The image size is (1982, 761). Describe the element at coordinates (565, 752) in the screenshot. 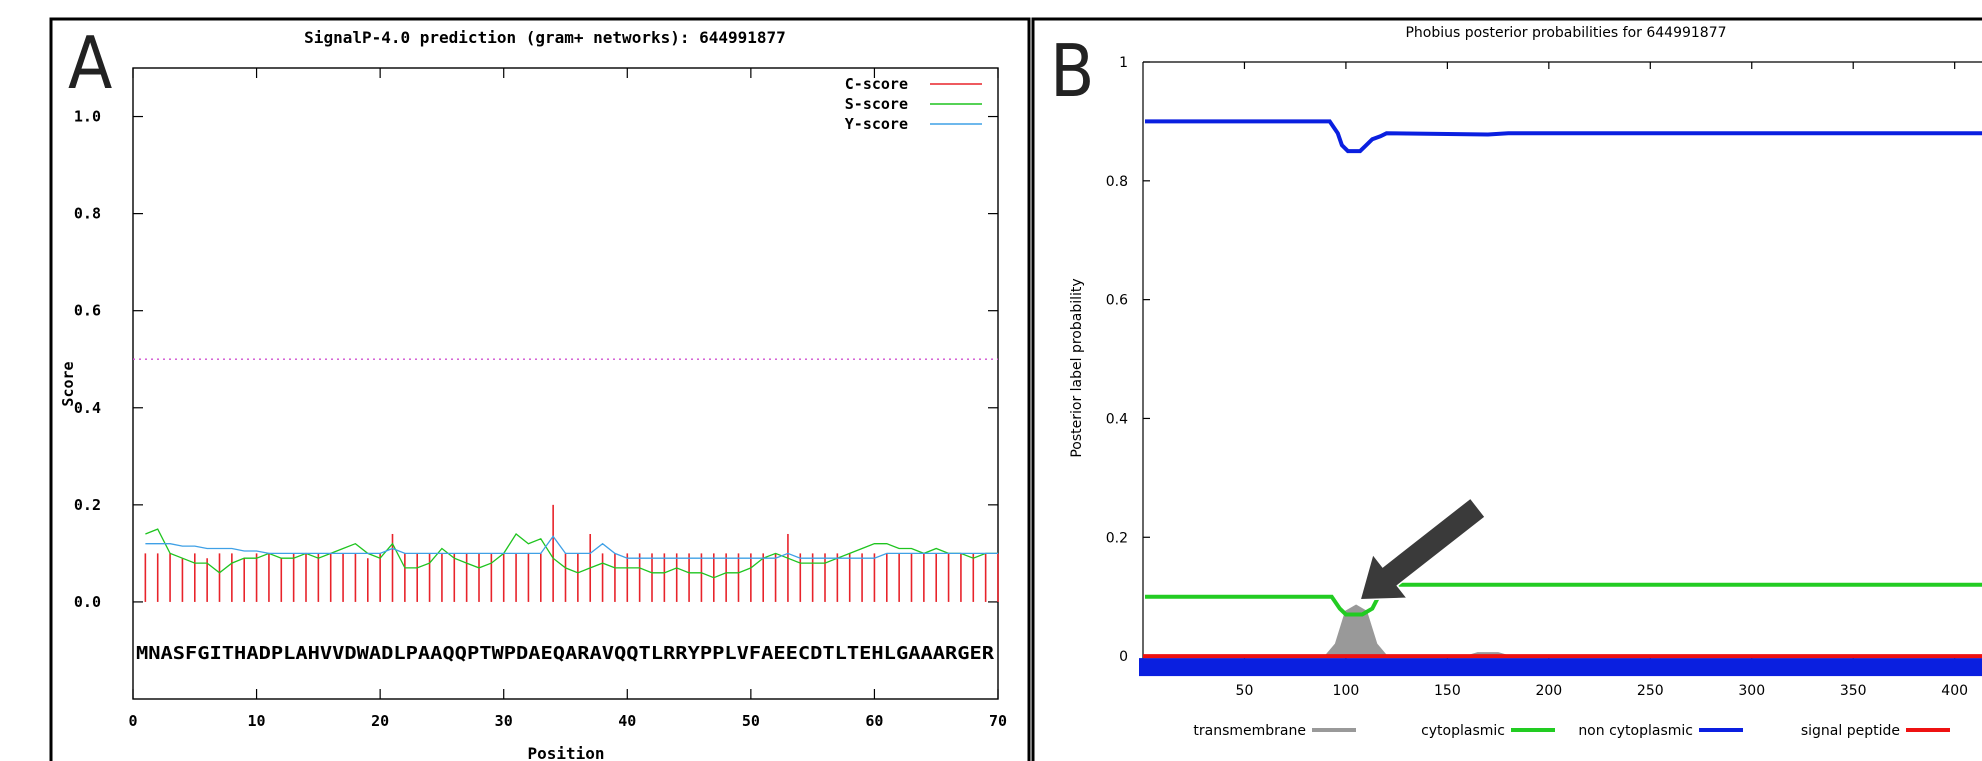

I see `chart-a-x-label: Position` at that location.